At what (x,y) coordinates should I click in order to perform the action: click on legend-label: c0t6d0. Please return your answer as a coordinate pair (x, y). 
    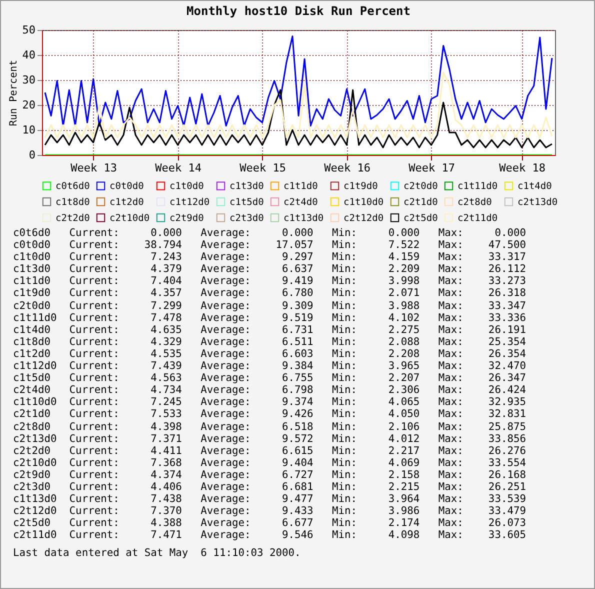
    Looking at the image, I should click on (73, 186).